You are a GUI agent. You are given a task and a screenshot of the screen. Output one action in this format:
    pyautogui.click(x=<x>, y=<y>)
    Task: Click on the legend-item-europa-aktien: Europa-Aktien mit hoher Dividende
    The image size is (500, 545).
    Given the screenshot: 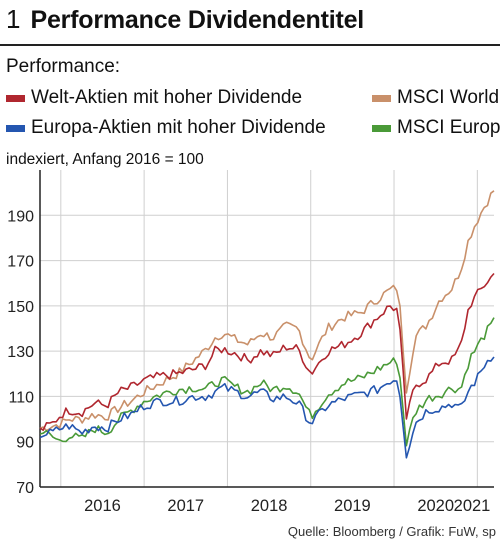 What is the action you would take?
    pyautogui.click(x=166, y=128)
    